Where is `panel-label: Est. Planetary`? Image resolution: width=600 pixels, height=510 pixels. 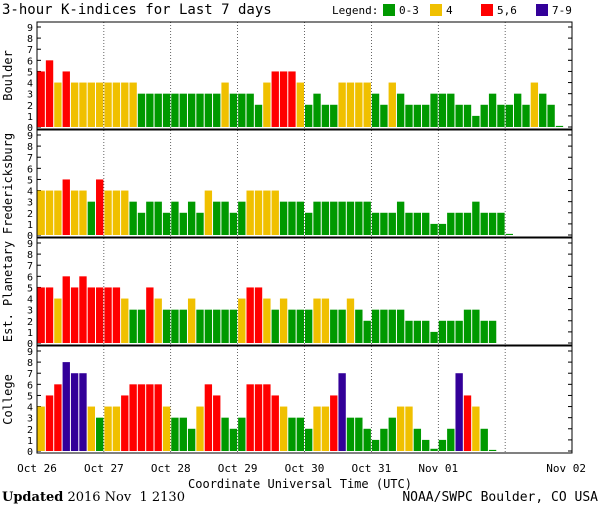
panel-label: Est. Planetary is located at coordinates (8, 291).